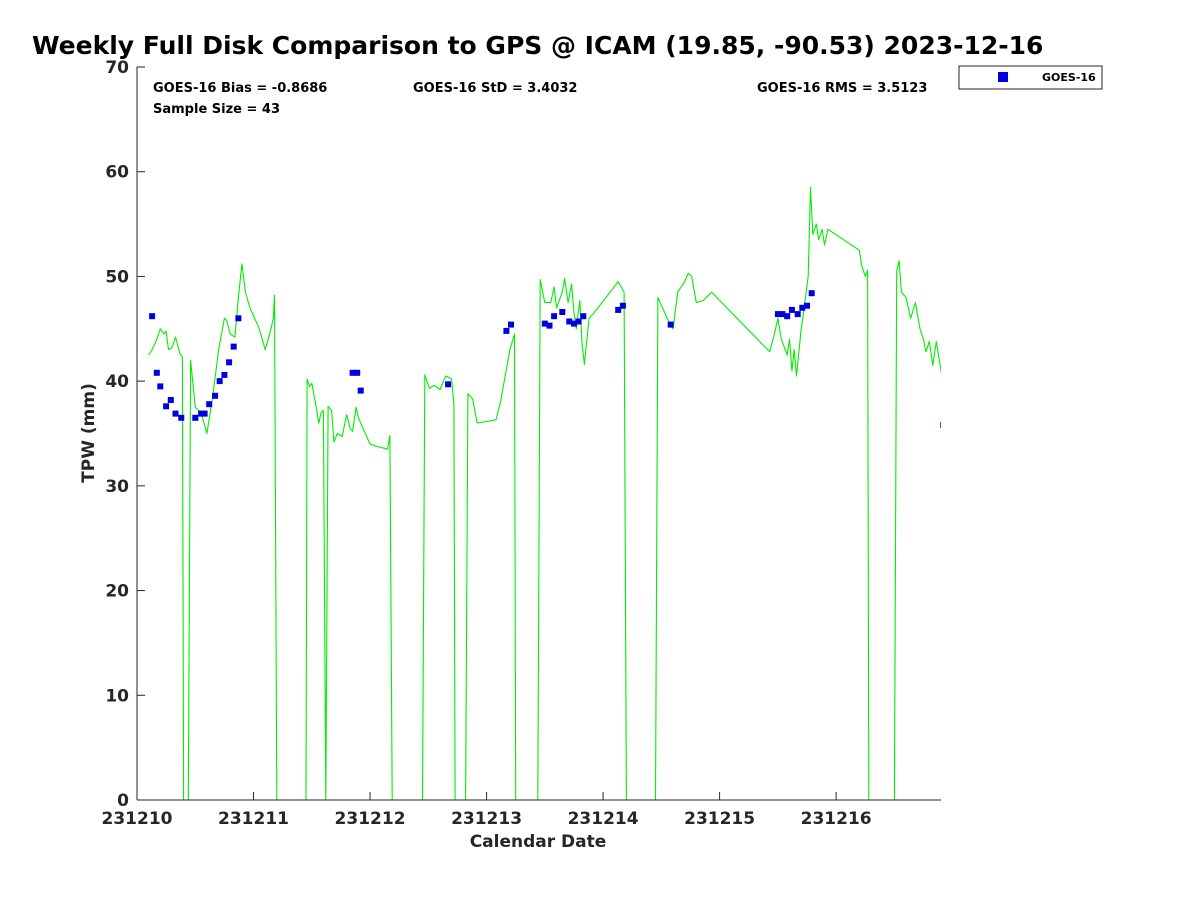 The height and width of the screenshot is (900, 1200). I want to click on y-tick-label: 40, so click(117, 382).